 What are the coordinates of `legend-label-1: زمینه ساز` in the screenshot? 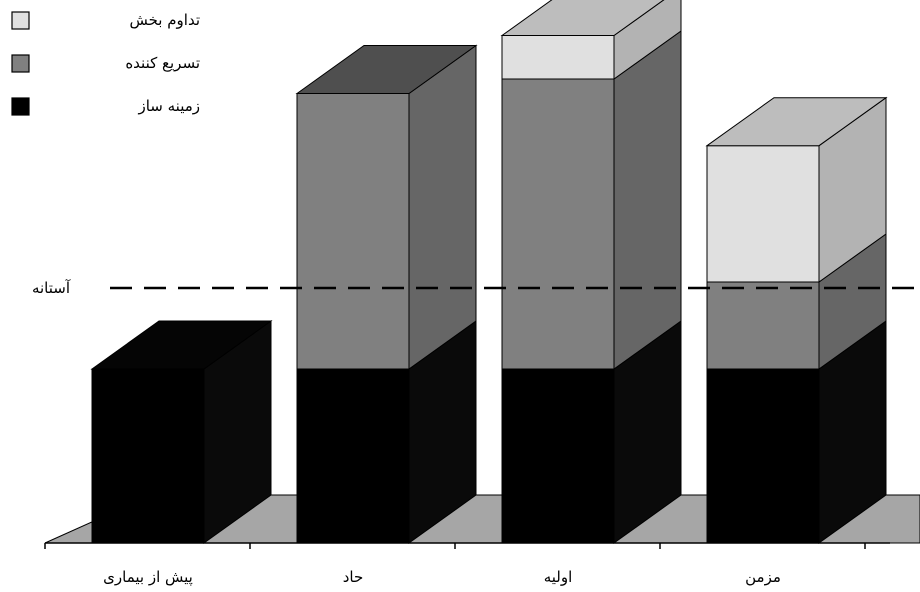 It's located at (168, 106).